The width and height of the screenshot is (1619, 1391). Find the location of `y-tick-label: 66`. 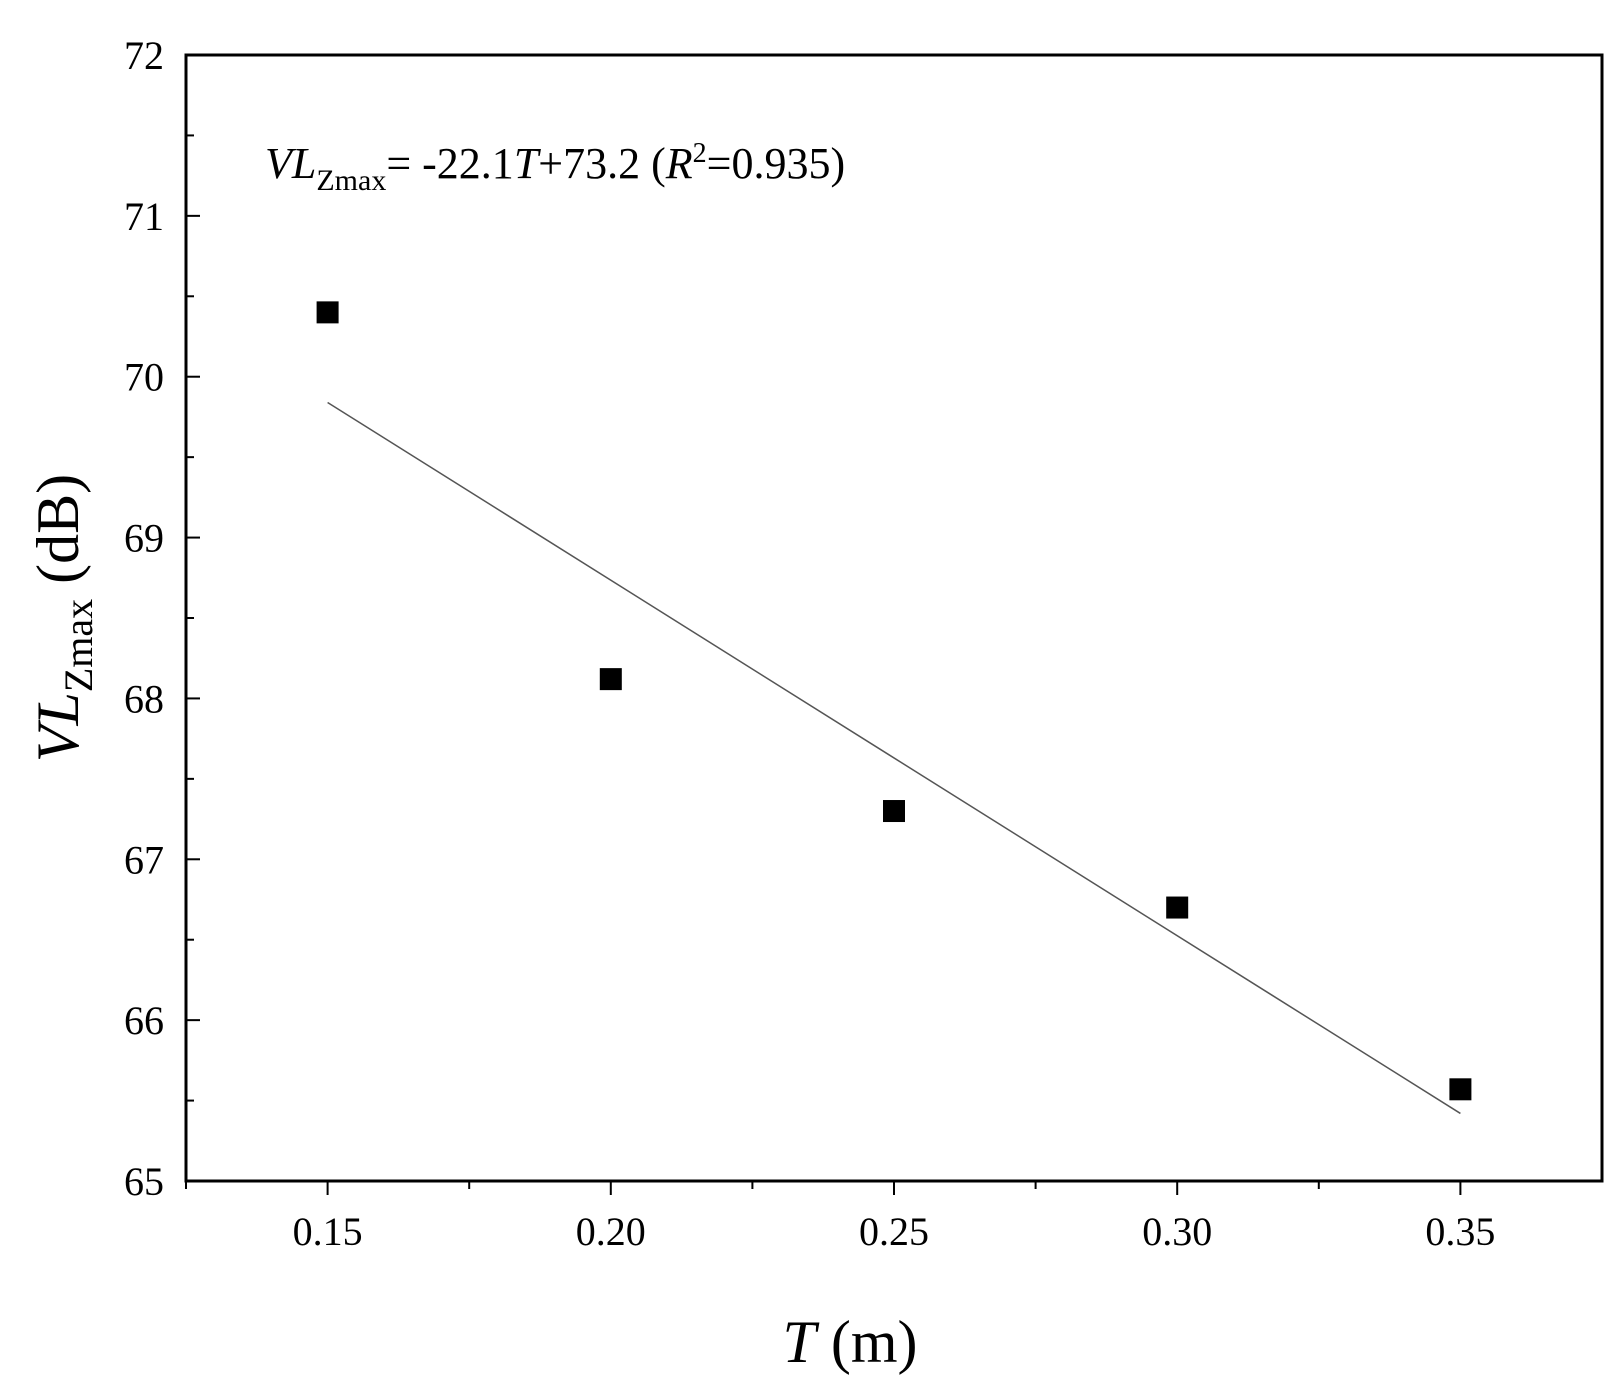

y-tick-label: 66 is located at coordinates (144, 1020).